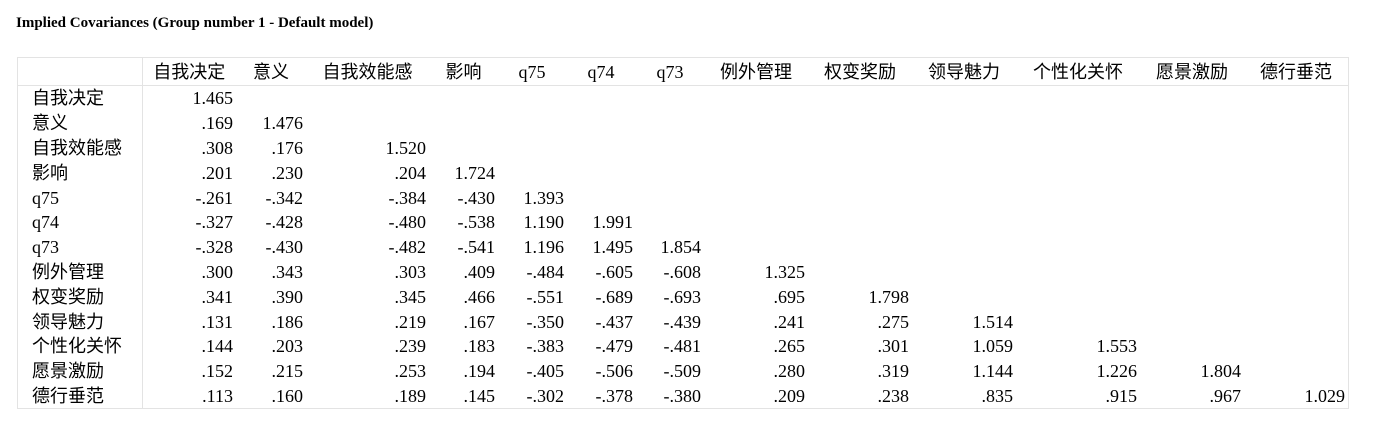  Describe the element at coordinates (1296, 72) in the screenshot. I see `column-header: 德行垂范` at that location.